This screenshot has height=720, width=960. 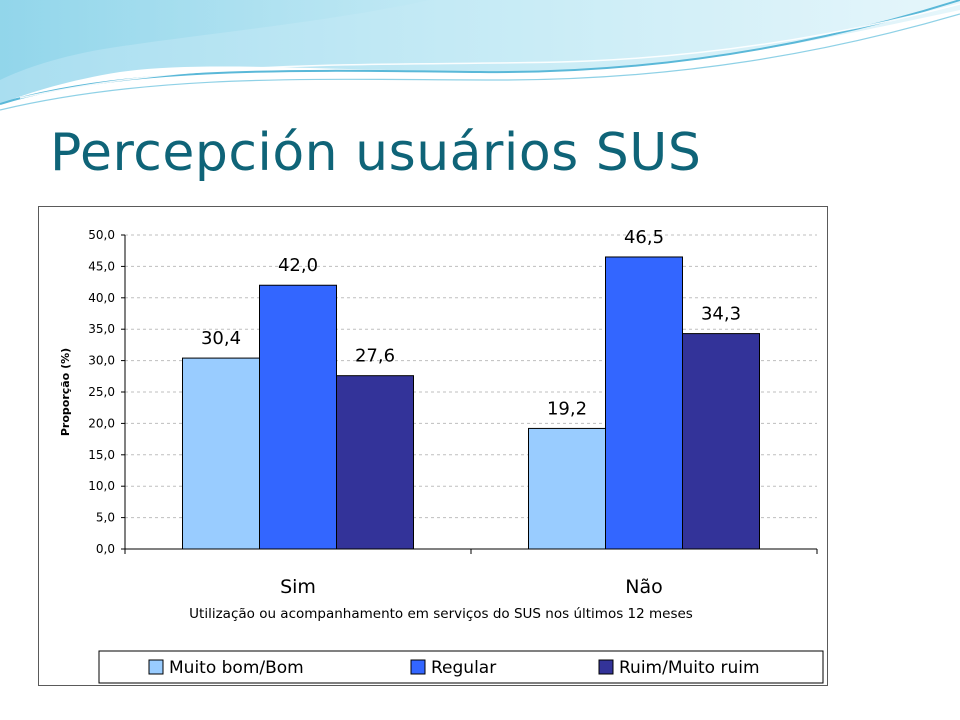 I want to click on y-tick-label: 25,0, so click(x=101, y=392).